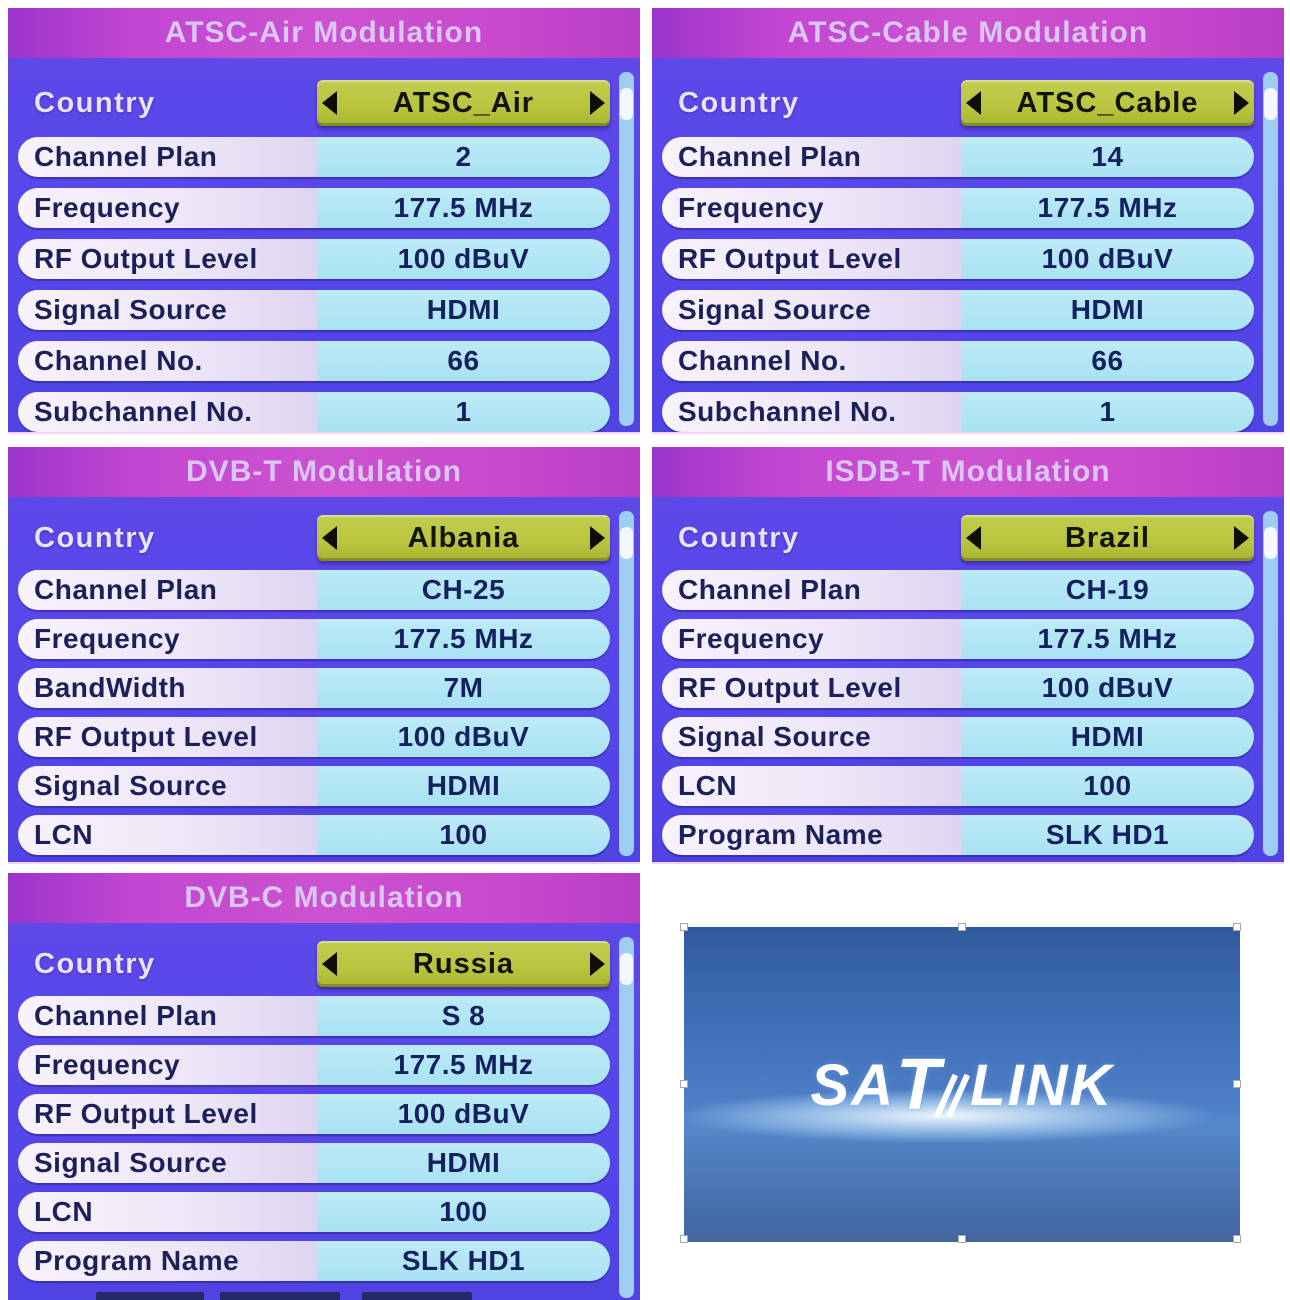  I want to click on setting-label: LCN, so click(167, 835).